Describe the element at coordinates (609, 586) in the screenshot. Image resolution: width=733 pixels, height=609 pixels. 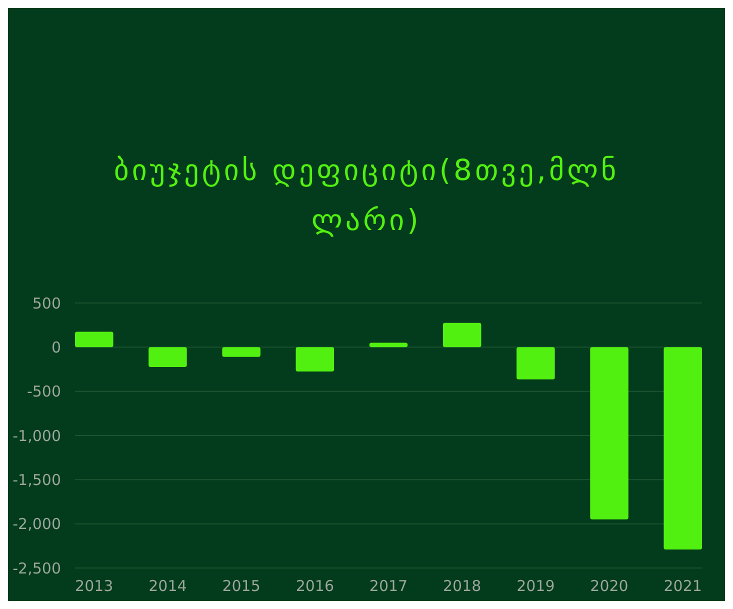
I see `x-tick-label: 2020` at that location.